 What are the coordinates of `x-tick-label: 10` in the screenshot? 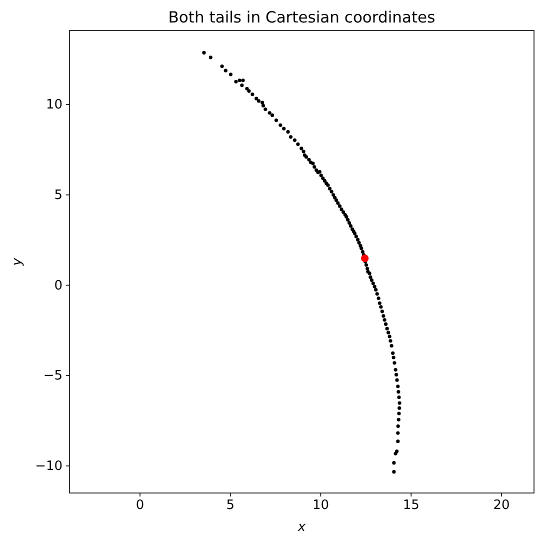 It's located at (320, 506).